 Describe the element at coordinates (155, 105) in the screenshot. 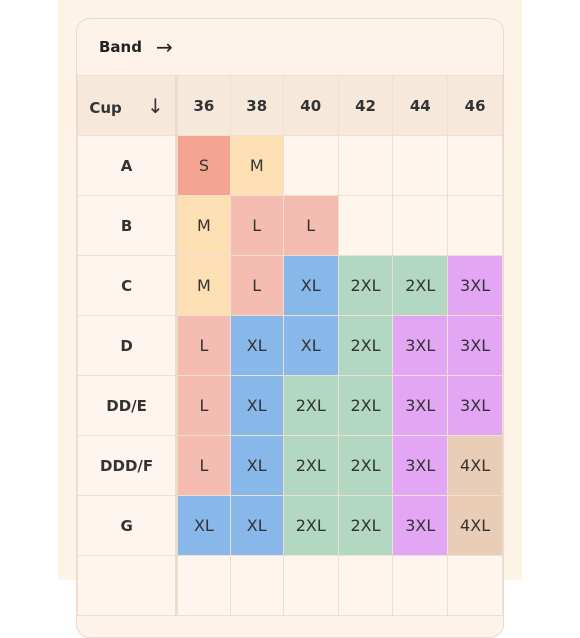

I see `down-arrow-icon: ↓` at that location.